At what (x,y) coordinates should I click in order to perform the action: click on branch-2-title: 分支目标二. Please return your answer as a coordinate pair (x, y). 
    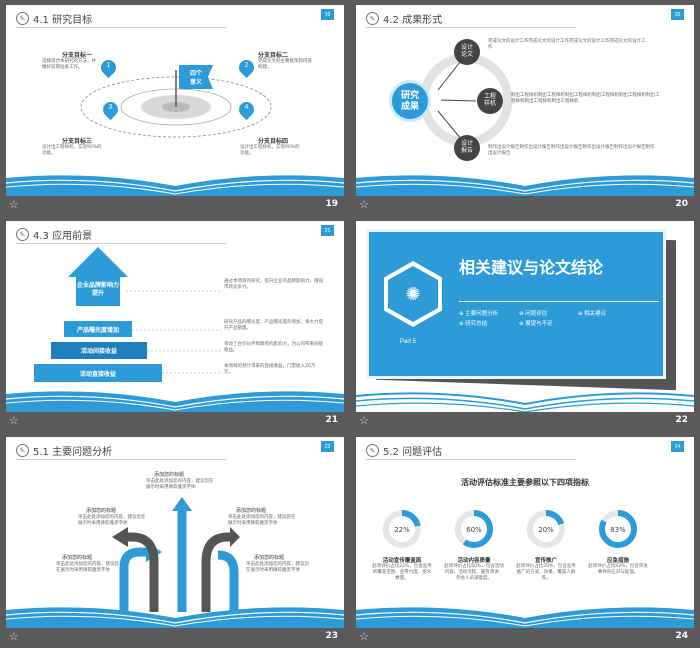
    Looking at the image, I should click on (273, 55).